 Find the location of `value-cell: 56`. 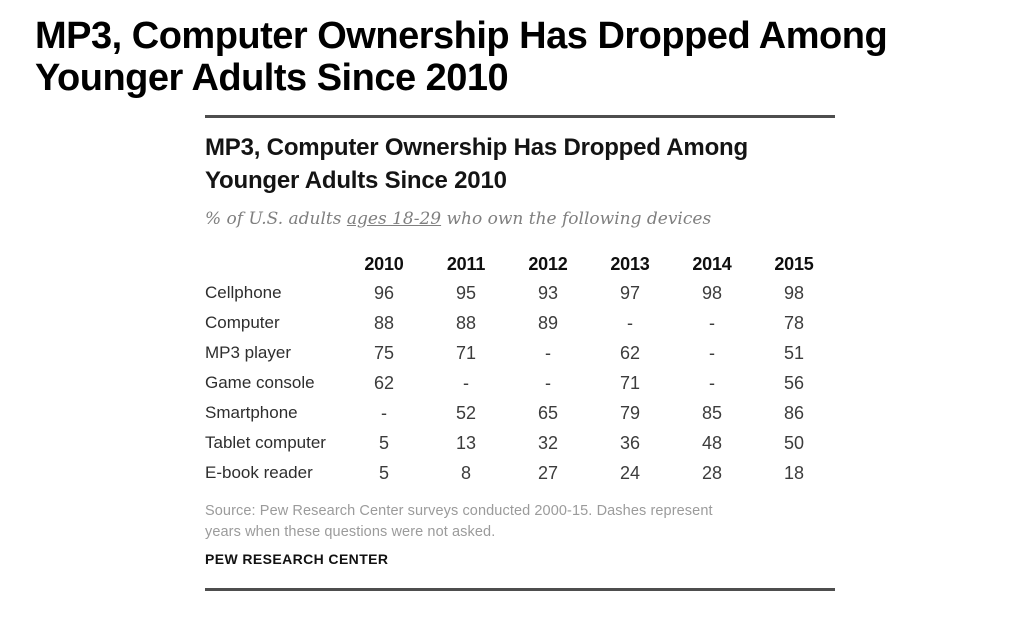

value-cell: 56 is located at coordinates (794, 382).